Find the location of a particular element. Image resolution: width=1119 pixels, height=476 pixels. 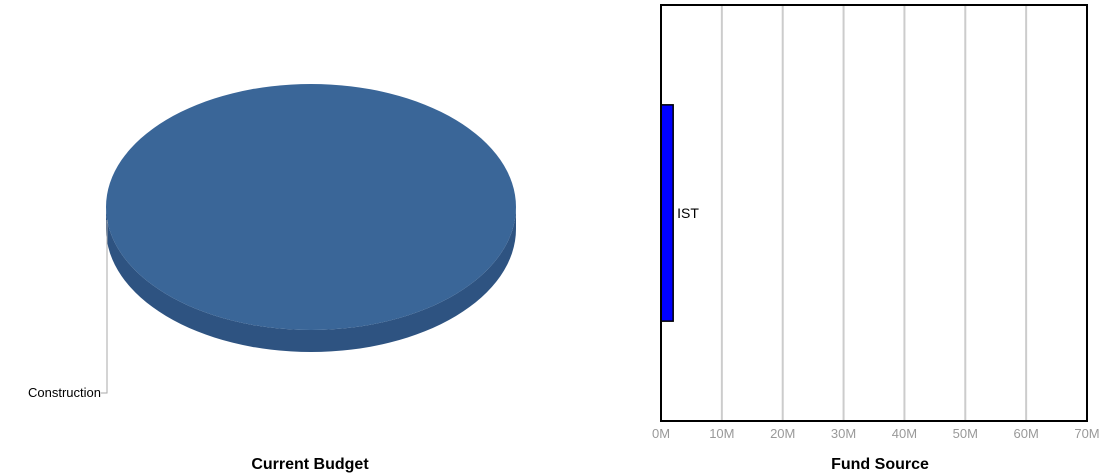

pie-leader-line is located at coordinates (104, 307).